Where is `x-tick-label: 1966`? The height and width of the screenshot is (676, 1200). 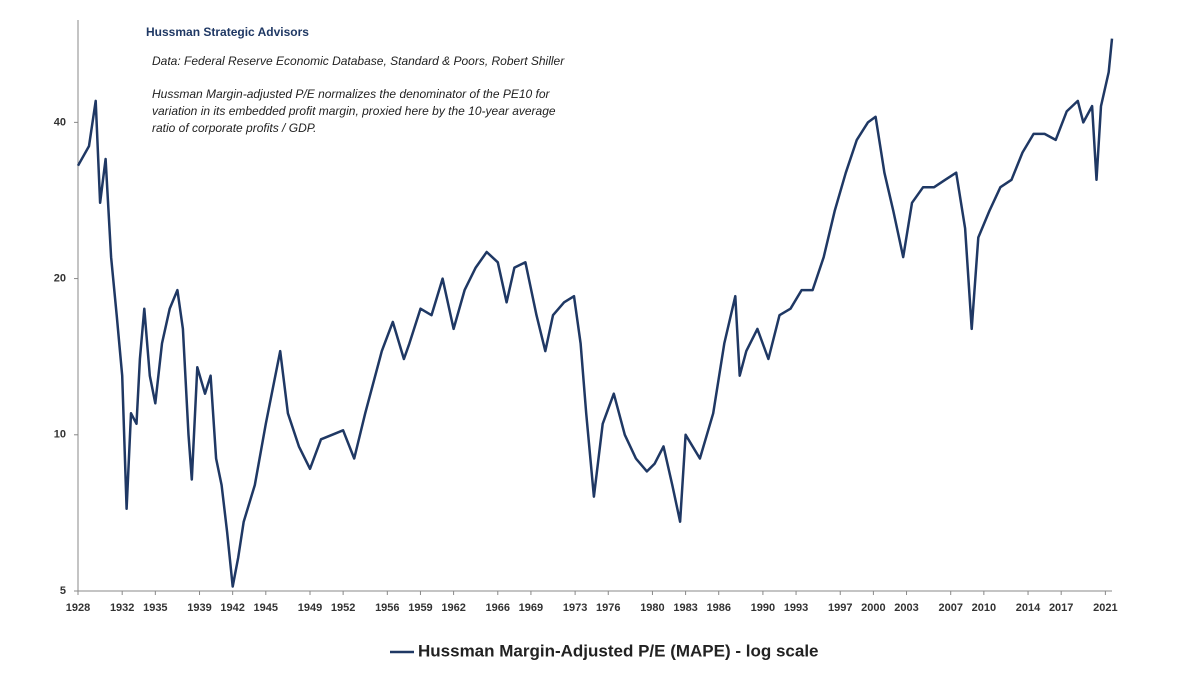 x-tick-label: 1966 is located at coordinates (498, 608).